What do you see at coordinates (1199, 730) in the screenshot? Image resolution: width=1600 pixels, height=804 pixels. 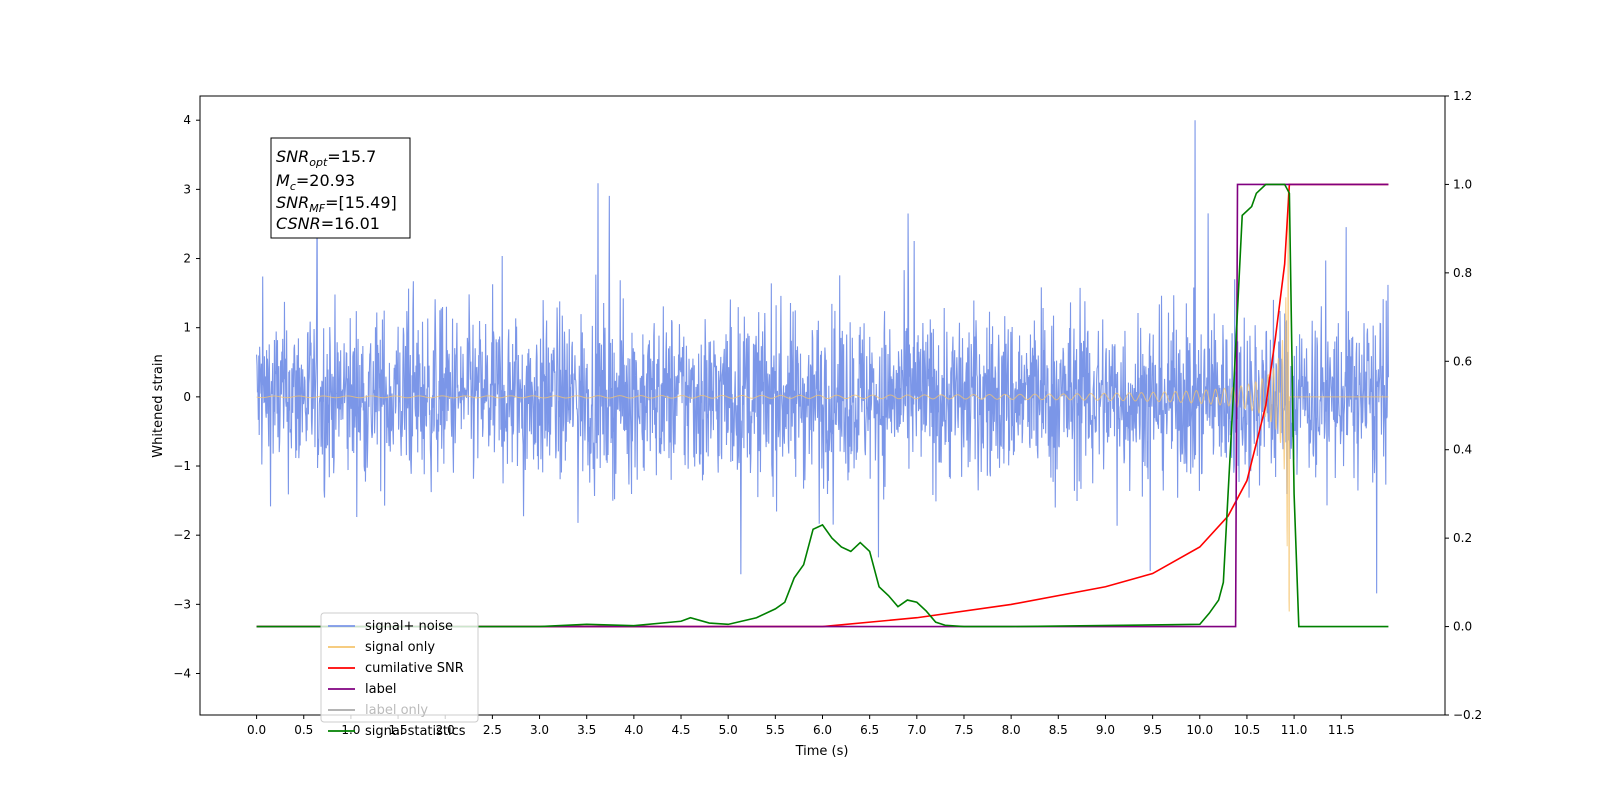 I see `x-tick-label: 10.0` at bounding box center [1199, 730].